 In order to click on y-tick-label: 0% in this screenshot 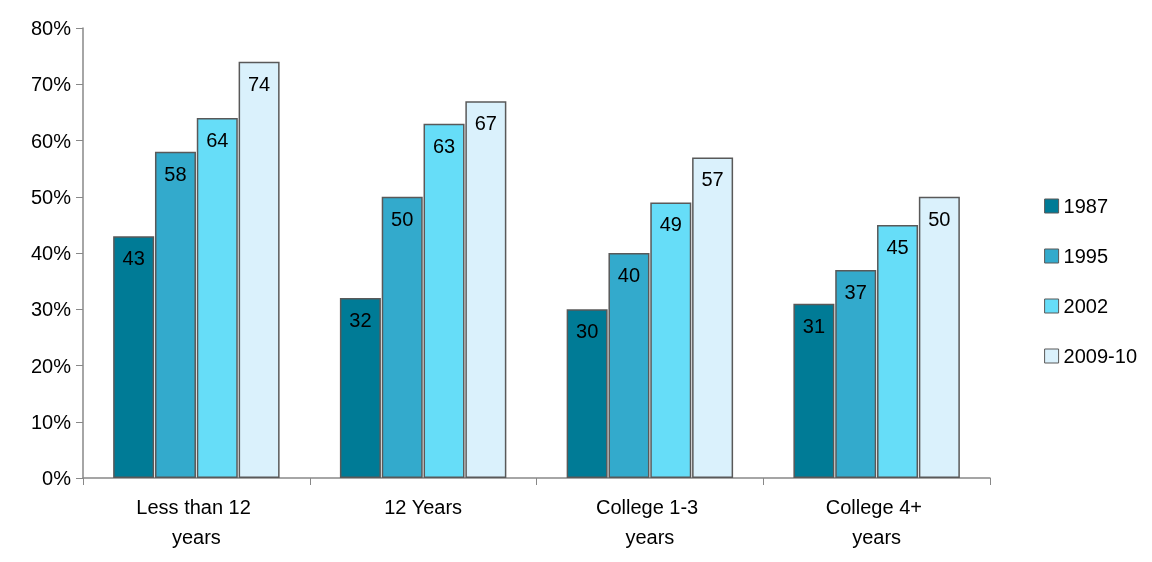, I will do `click(57, 478)`.